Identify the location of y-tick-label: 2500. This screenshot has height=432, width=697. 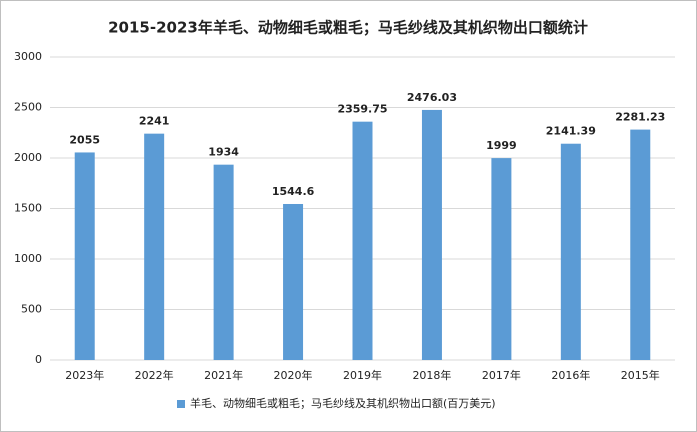
(28, 107).